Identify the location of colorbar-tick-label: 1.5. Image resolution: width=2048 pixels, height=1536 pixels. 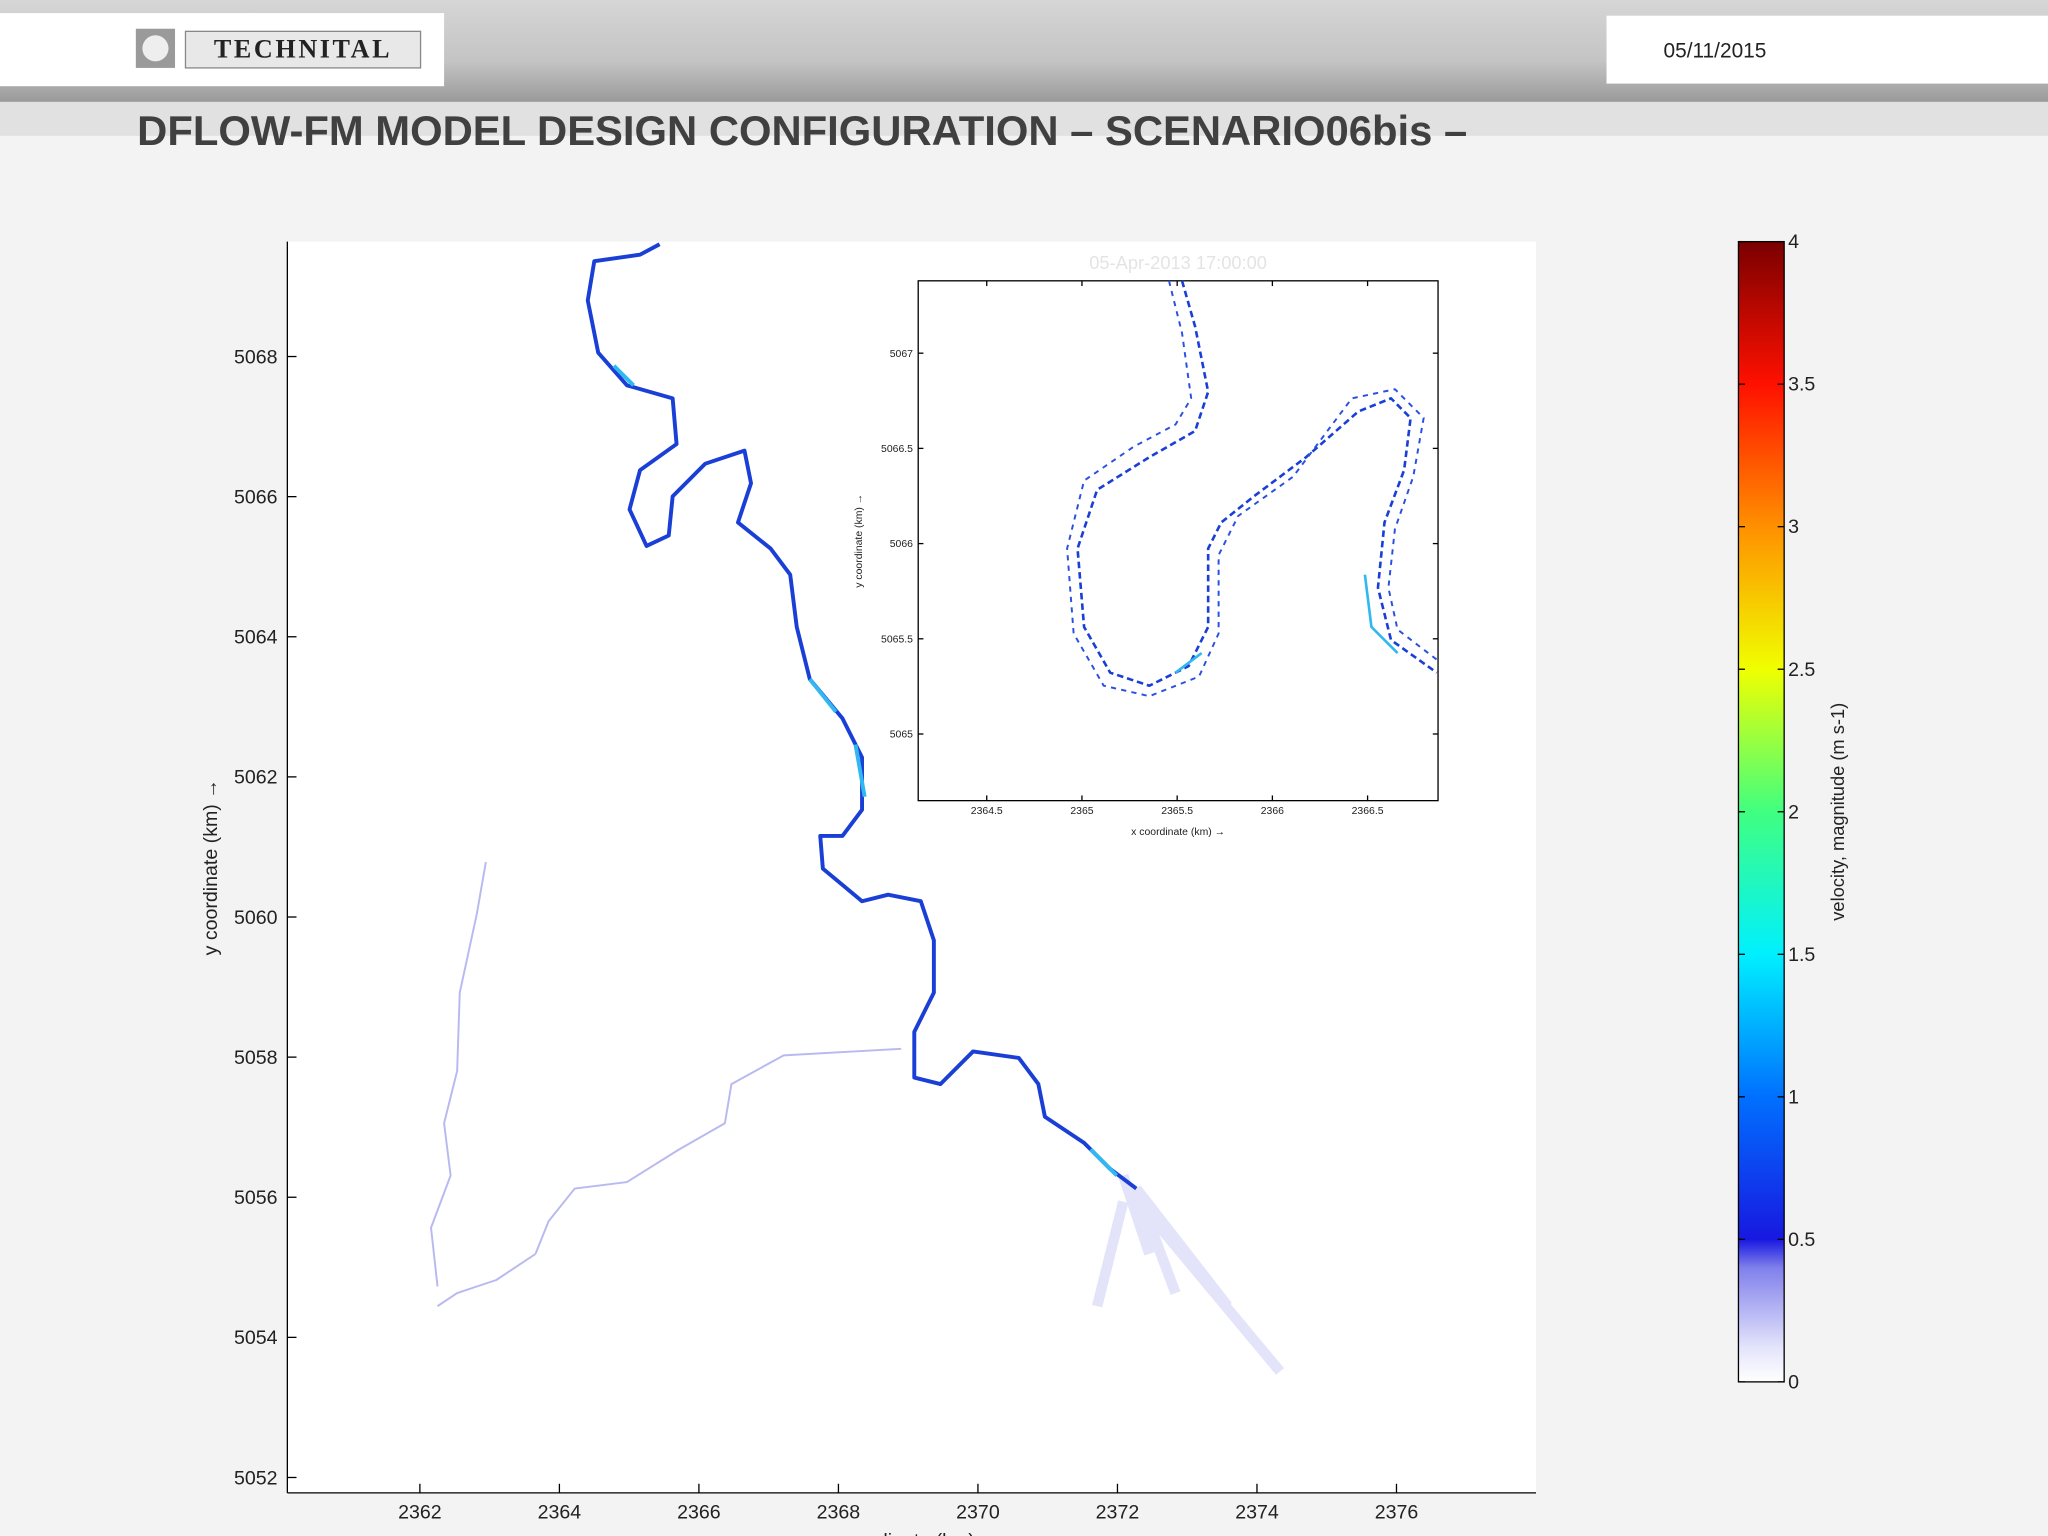
(1801, 955).